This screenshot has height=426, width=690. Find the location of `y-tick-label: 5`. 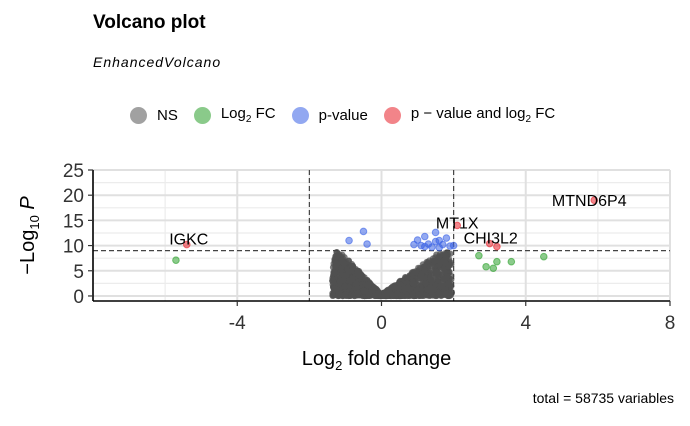

y-tick-label: 5 is located at coordinates (78, 272).